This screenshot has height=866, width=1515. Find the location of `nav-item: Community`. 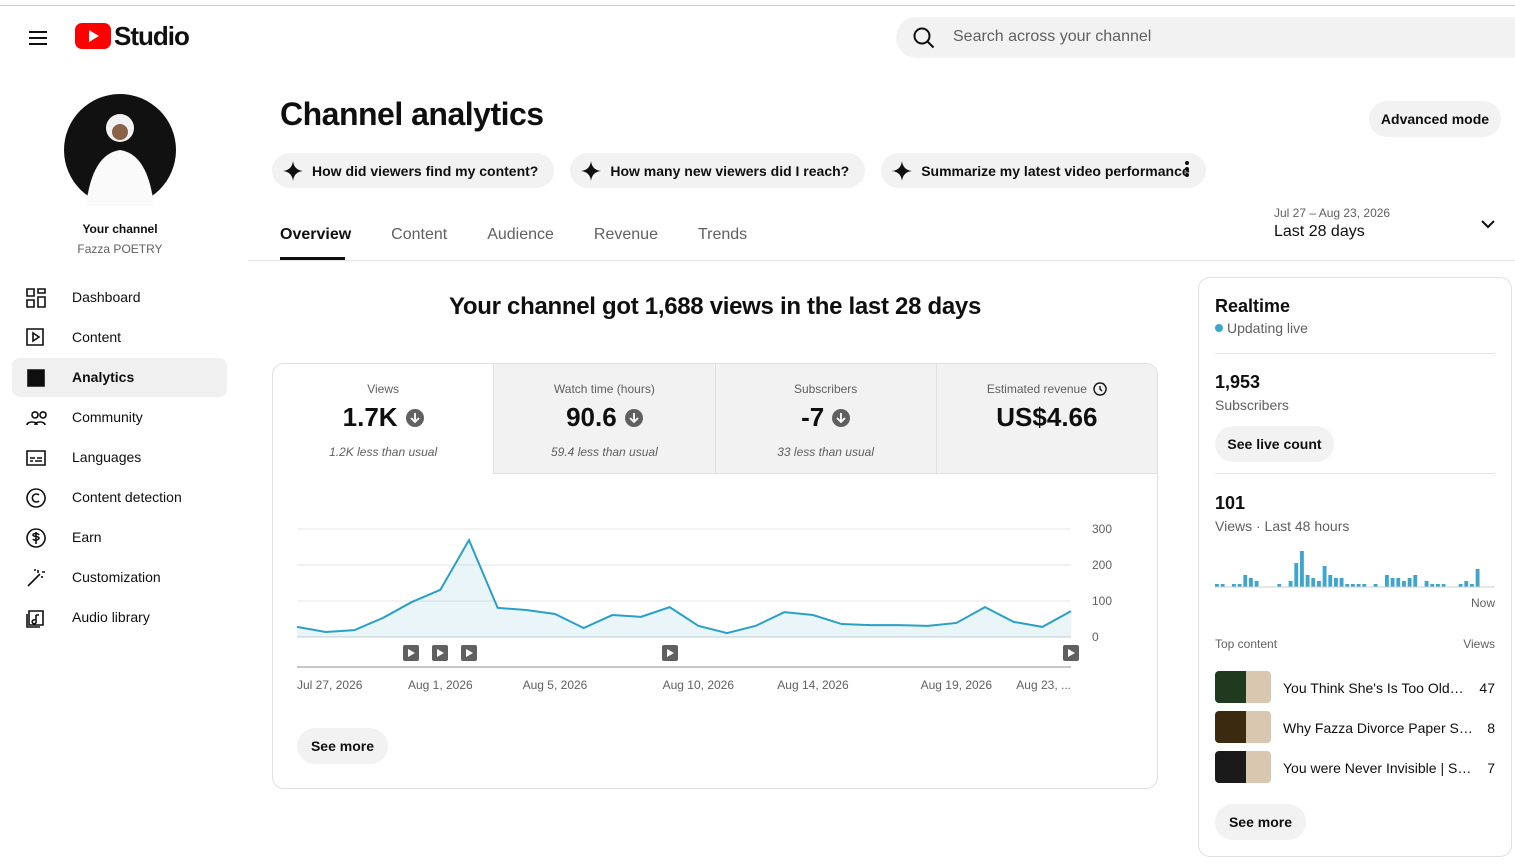

nav-item: Community is located at coordinates (119, 417).